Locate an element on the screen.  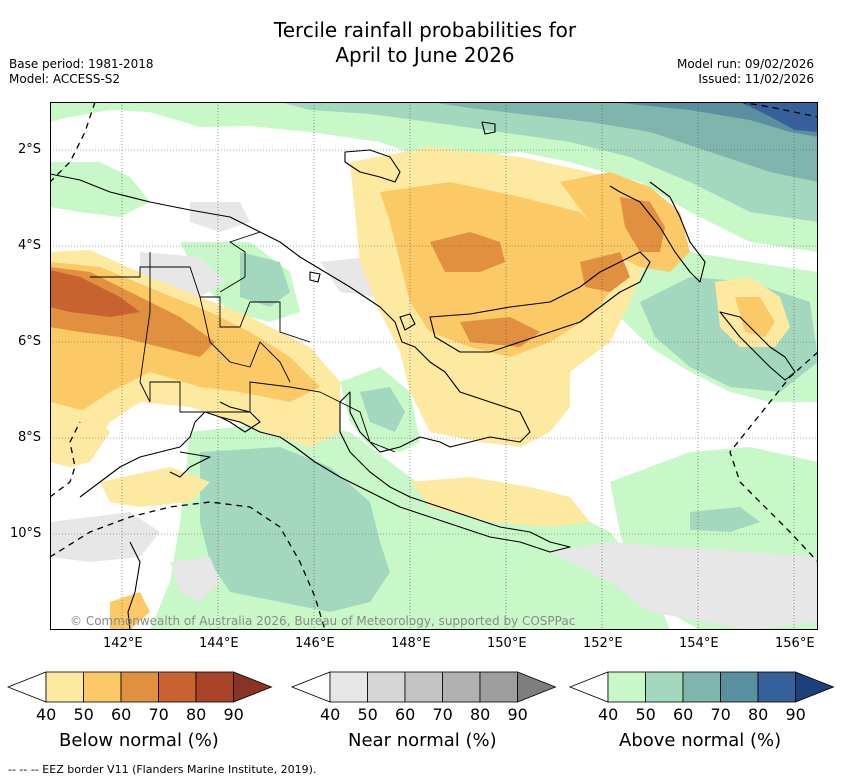
colorbar-near-tick: 70 is located at coordinates (442, 714).